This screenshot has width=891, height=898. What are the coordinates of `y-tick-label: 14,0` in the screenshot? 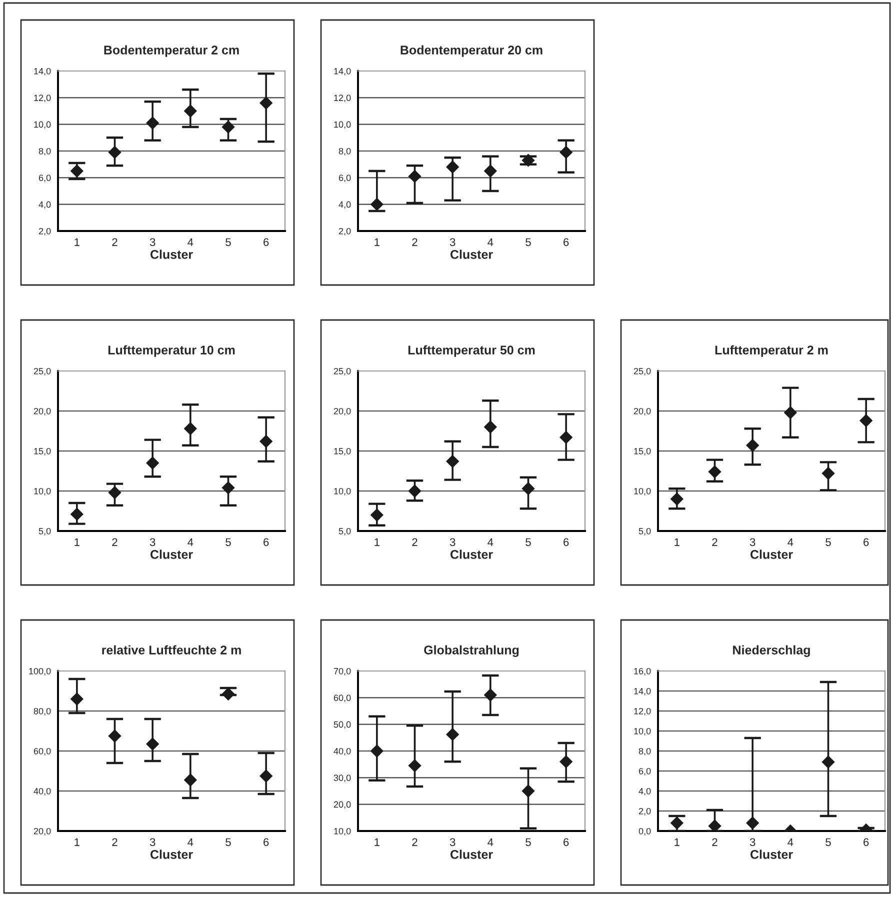 It's located at (42, 72).